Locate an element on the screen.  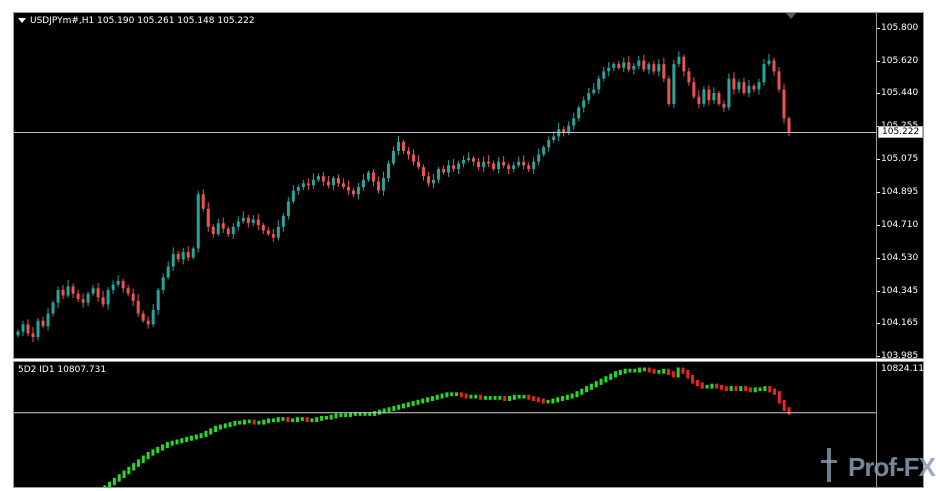
price-tick-label: 103.985 is located at coordinates (900, 356).